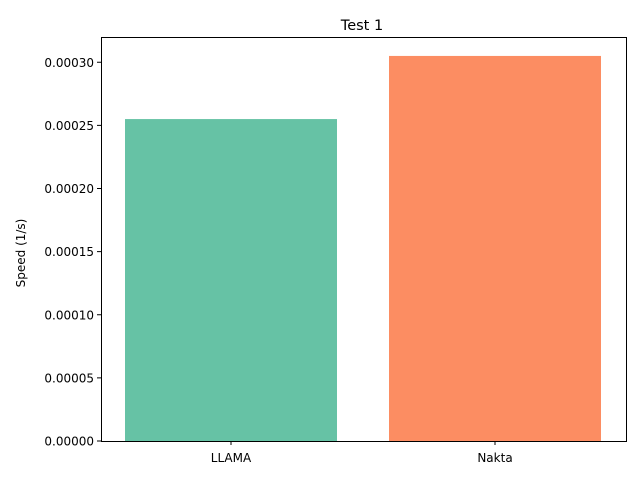 This screenshot has height=480, width=640. What do you see at coordinates (69, 442) in the screenshot?
I see `y-tick-label: 0.00000` at bounding box center [69, 442].